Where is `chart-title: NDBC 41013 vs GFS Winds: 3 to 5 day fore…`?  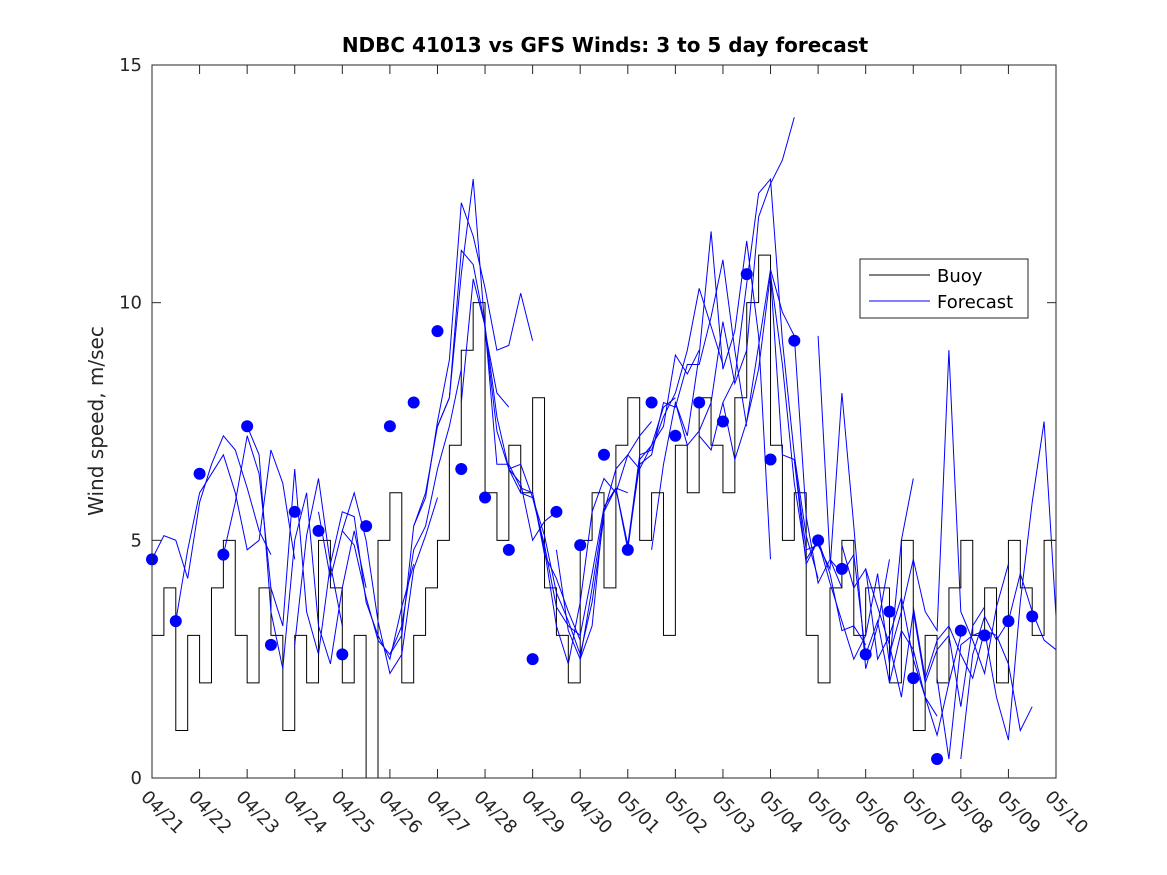
chart-title: NDBC 41013 vs GFS Winds: 3 to 5 day fore… is located at coordinates (605, 45).